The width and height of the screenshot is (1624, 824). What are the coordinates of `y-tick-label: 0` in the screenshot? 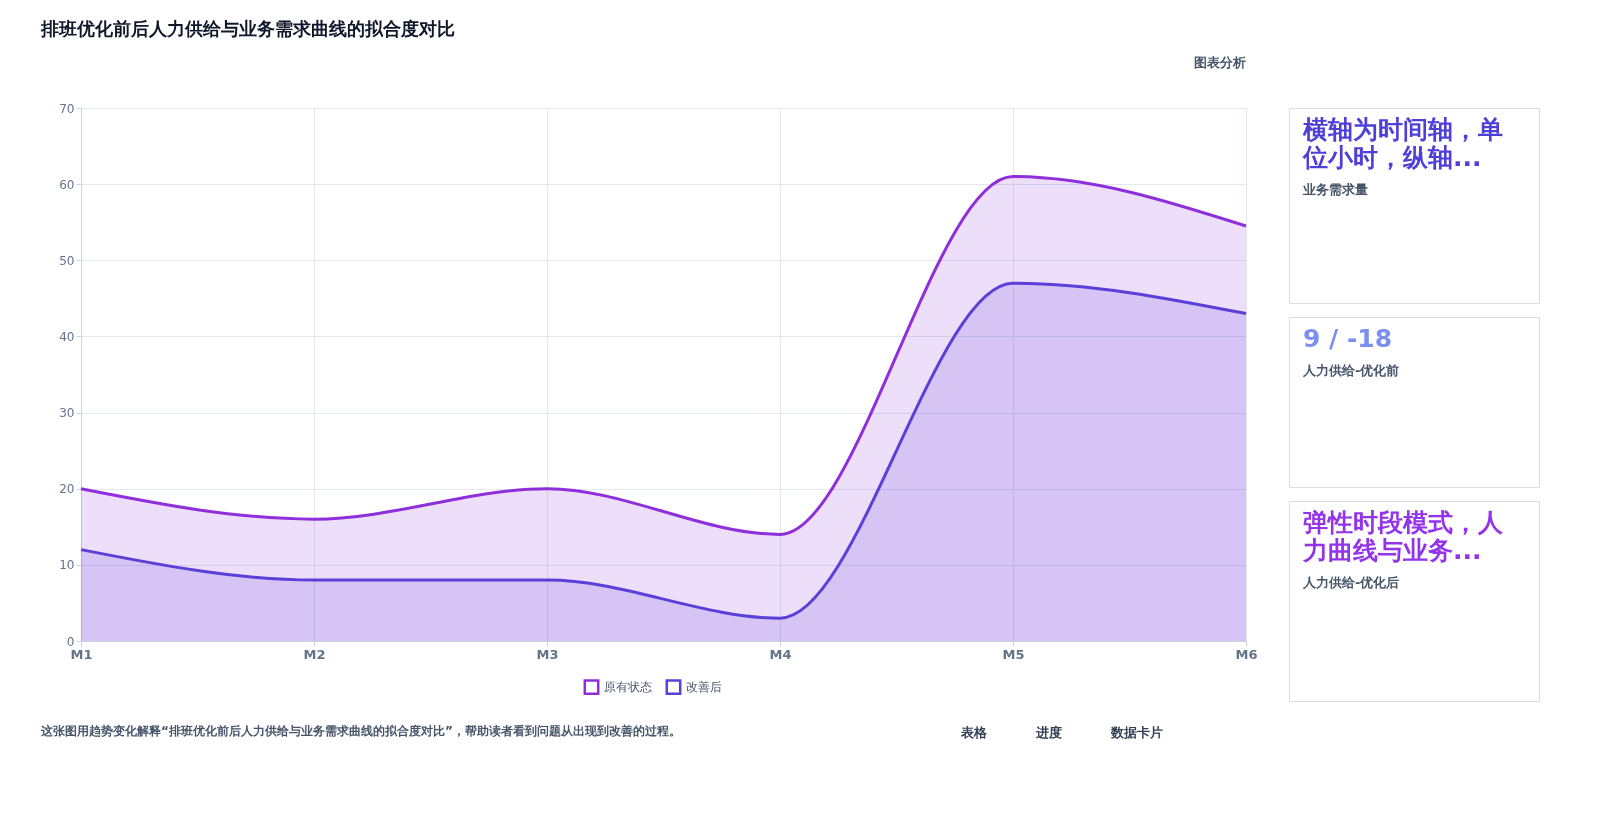 It's located at (70, 641).